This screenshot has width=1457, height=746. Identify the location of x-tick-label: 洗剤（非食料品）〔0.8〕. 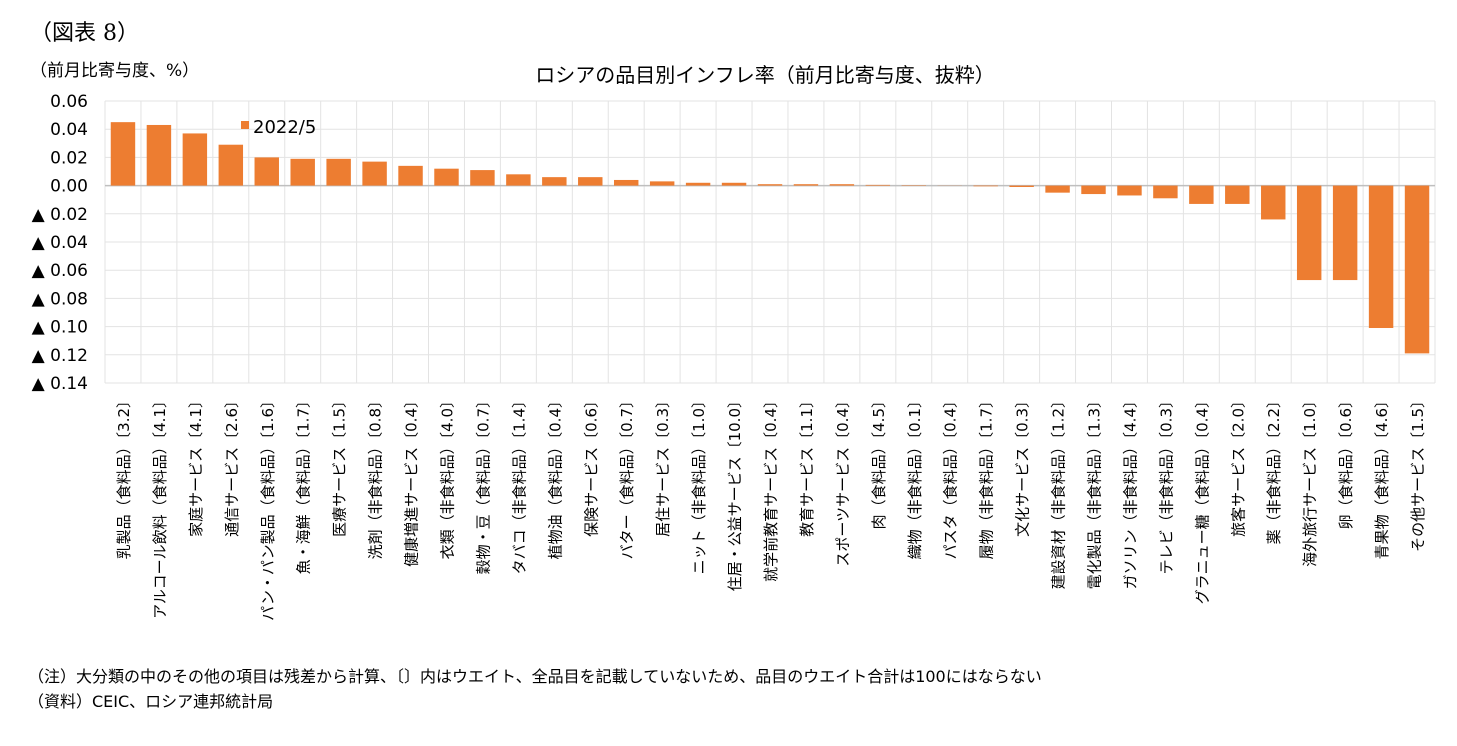
(376, 476).